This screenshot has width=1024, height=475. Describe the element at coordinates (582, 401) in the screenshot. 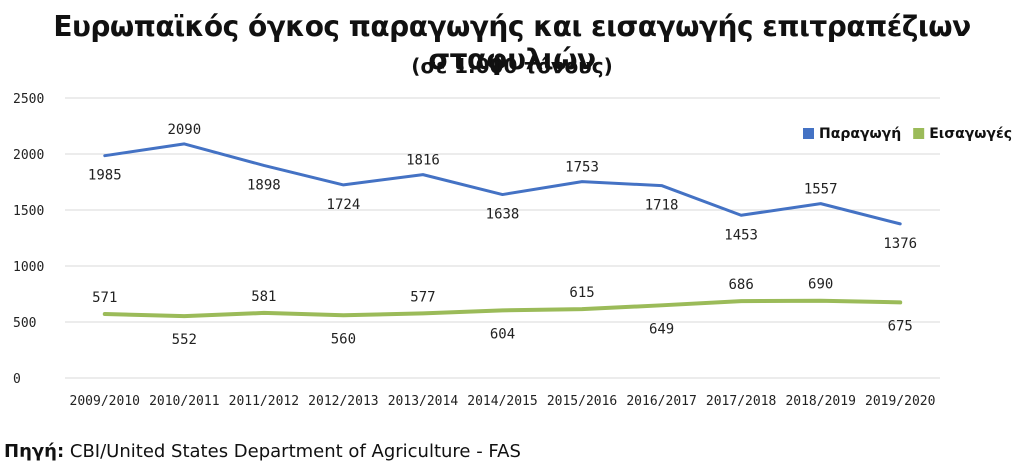

I see `x-tick-label: 2015/2016` at that location.